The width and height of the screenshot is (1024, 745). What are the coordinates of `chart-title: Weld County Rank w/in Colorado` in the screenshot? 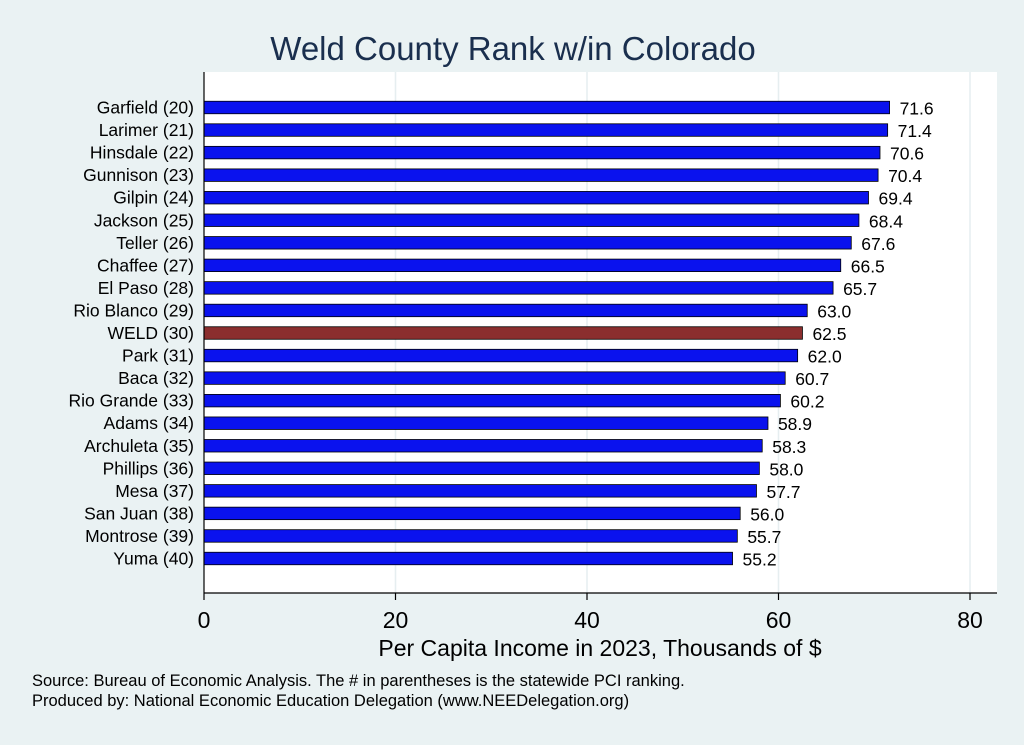 It's located at (512, 48).